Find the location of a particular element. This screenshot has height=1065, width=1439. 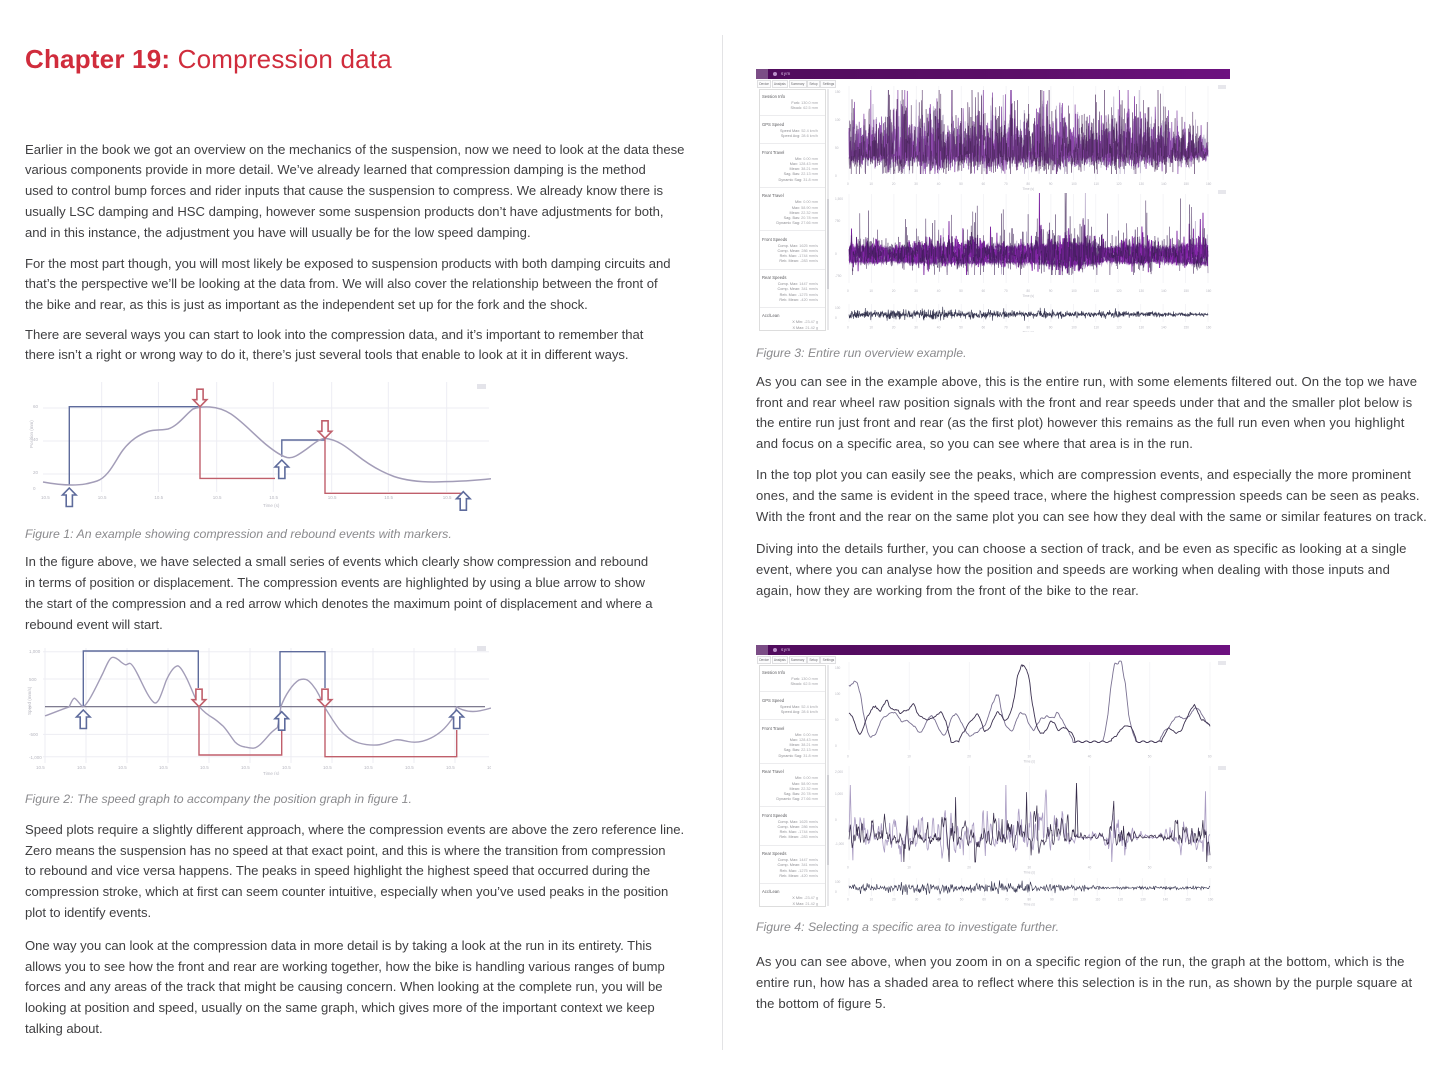

svg-text: -750 is located at coordinates (838, 276).